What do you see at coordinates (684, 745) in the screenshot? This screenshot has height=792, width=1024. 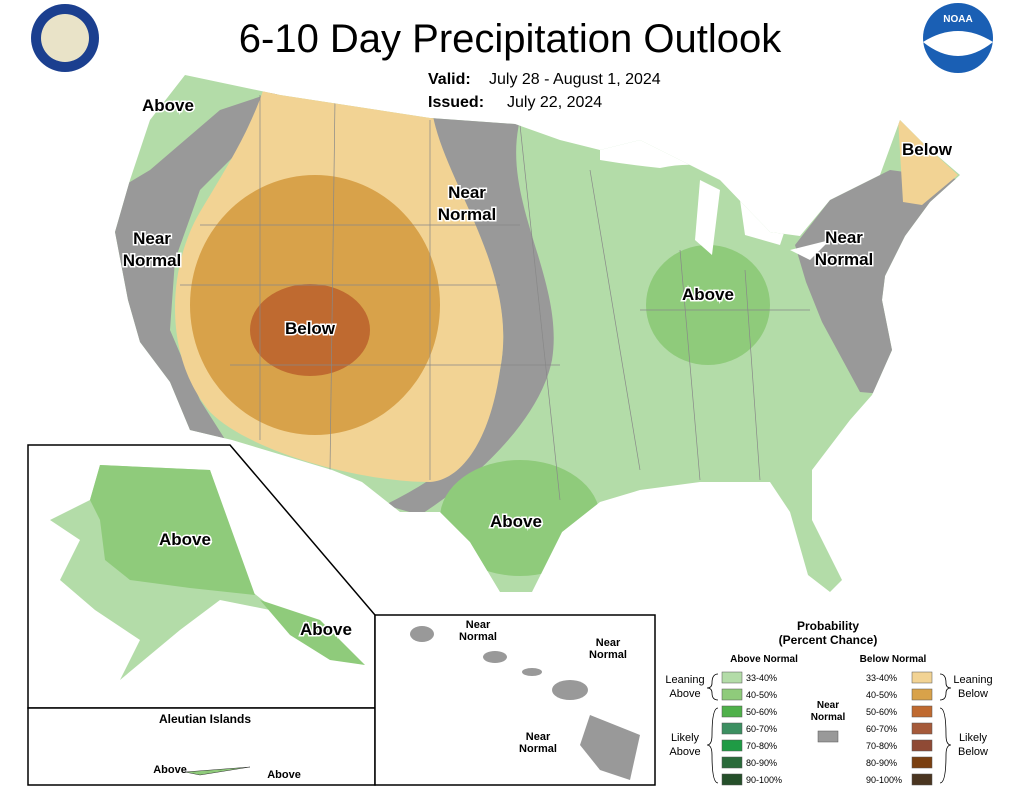 I see `legend-likely-above: Likely Above` at bounding box center [684, 745].